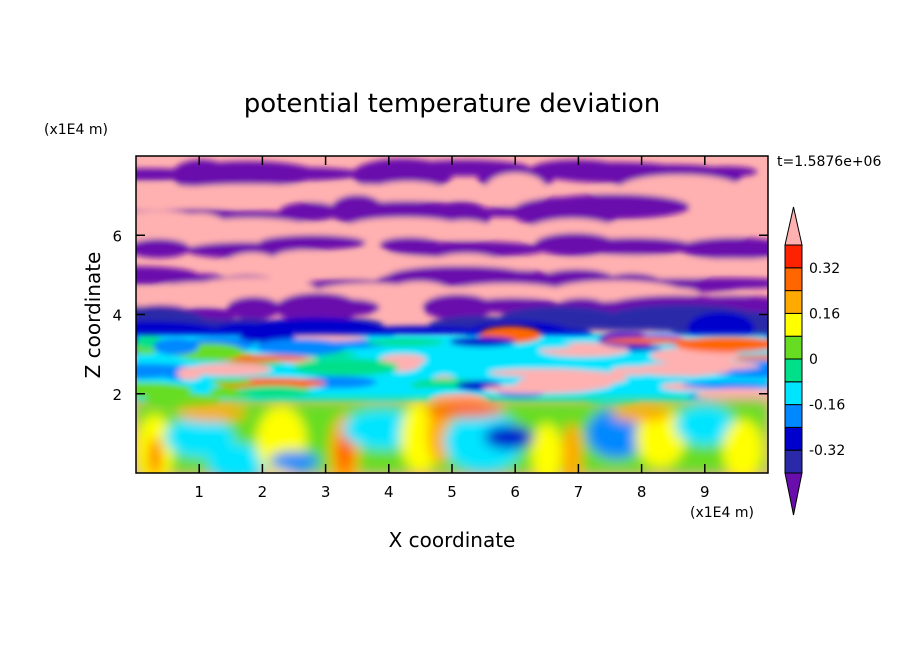 This screenshot has width=904, height=654. I want to click on x-tick-label: 2, so click(263, 492).